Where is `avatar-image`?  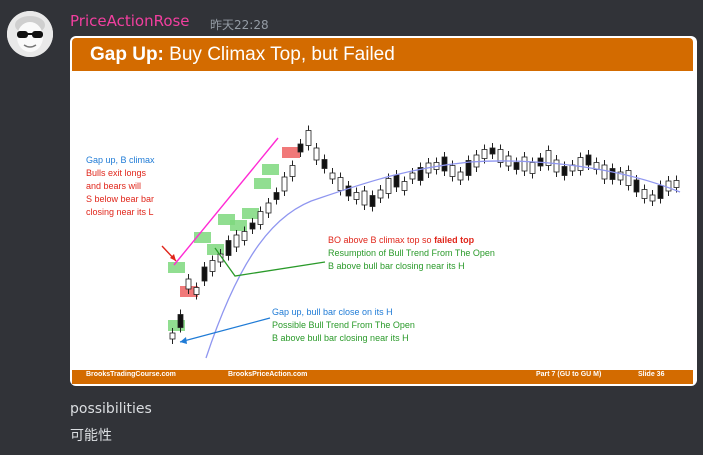 avatar-image is located at coordinates (30, 34).